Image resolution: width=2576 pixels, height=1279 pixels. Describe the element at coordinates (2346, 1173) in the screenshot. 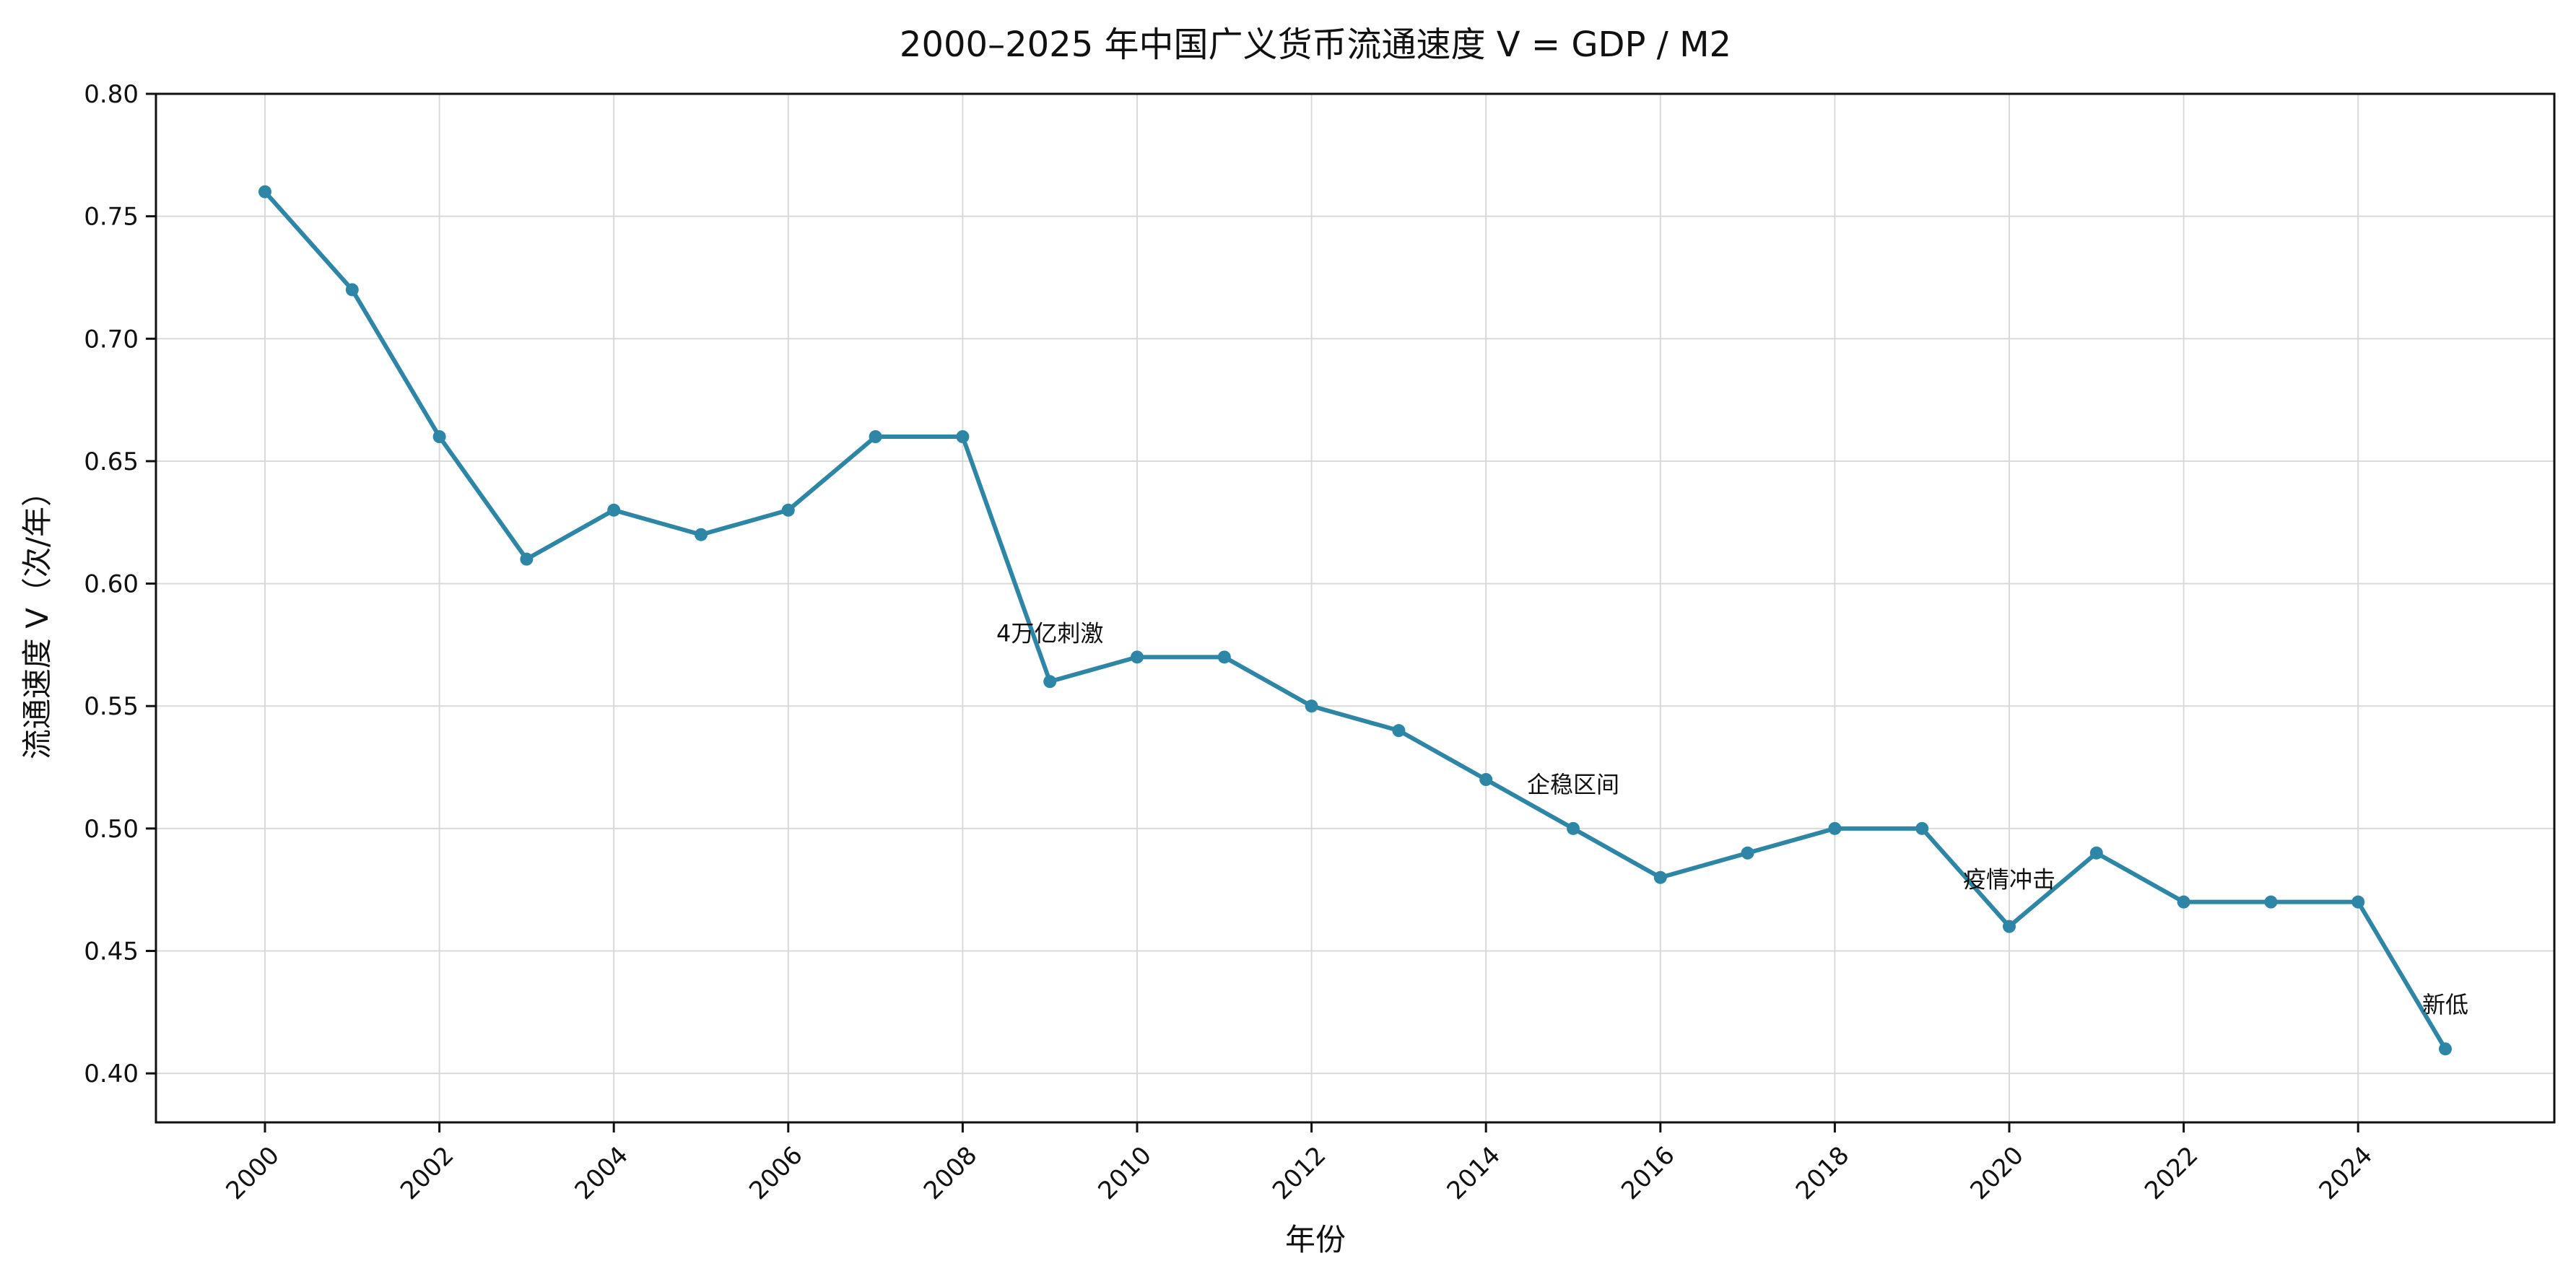

I see `x-tick-label: 2024` at that location.